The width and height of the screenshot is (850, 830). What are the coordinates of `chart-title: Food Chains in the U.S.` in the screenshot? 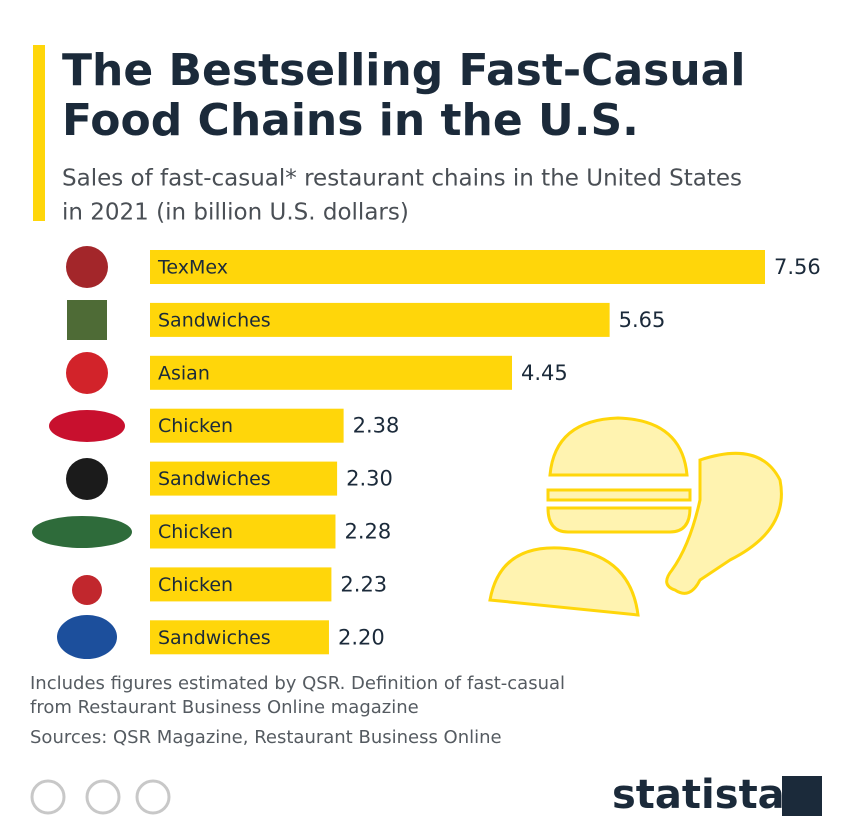 It's located at (350, 120).